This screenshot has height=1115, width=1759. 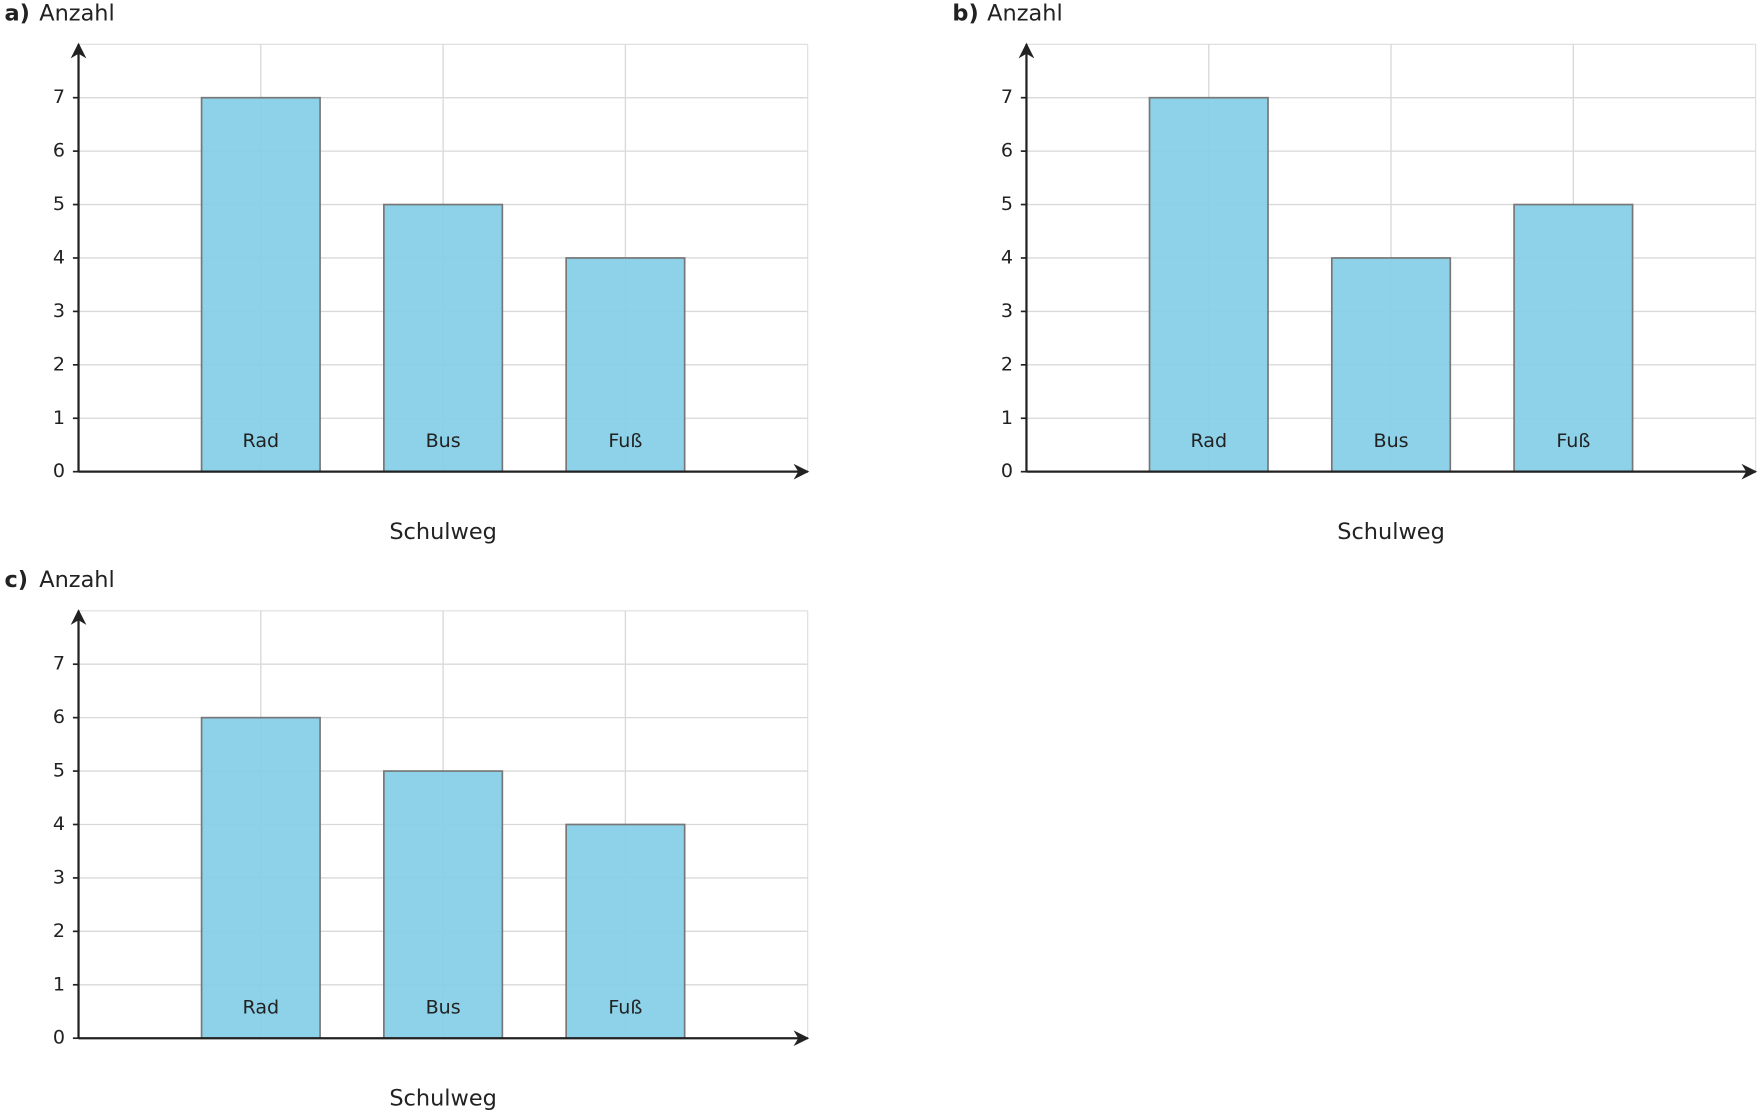 I want to click on chart-label: c), so click(x=16, y=580).